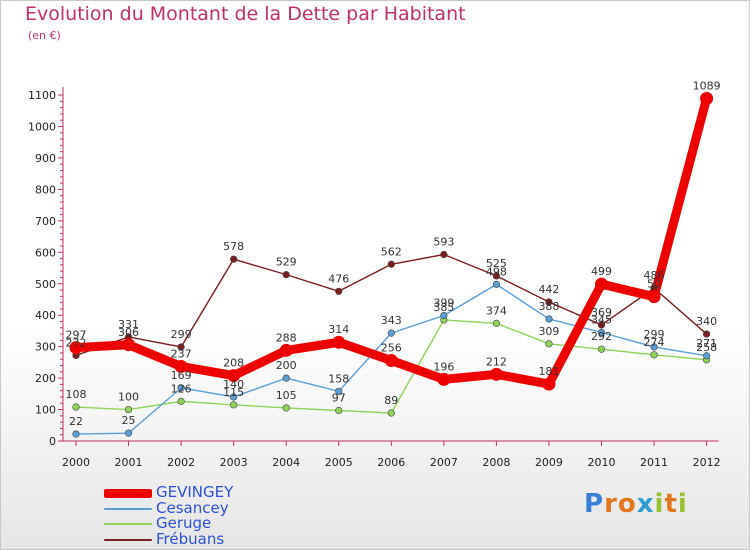 This screenshot has height=550, width=750. I want to click on data-label: 498, so click(496, 271).